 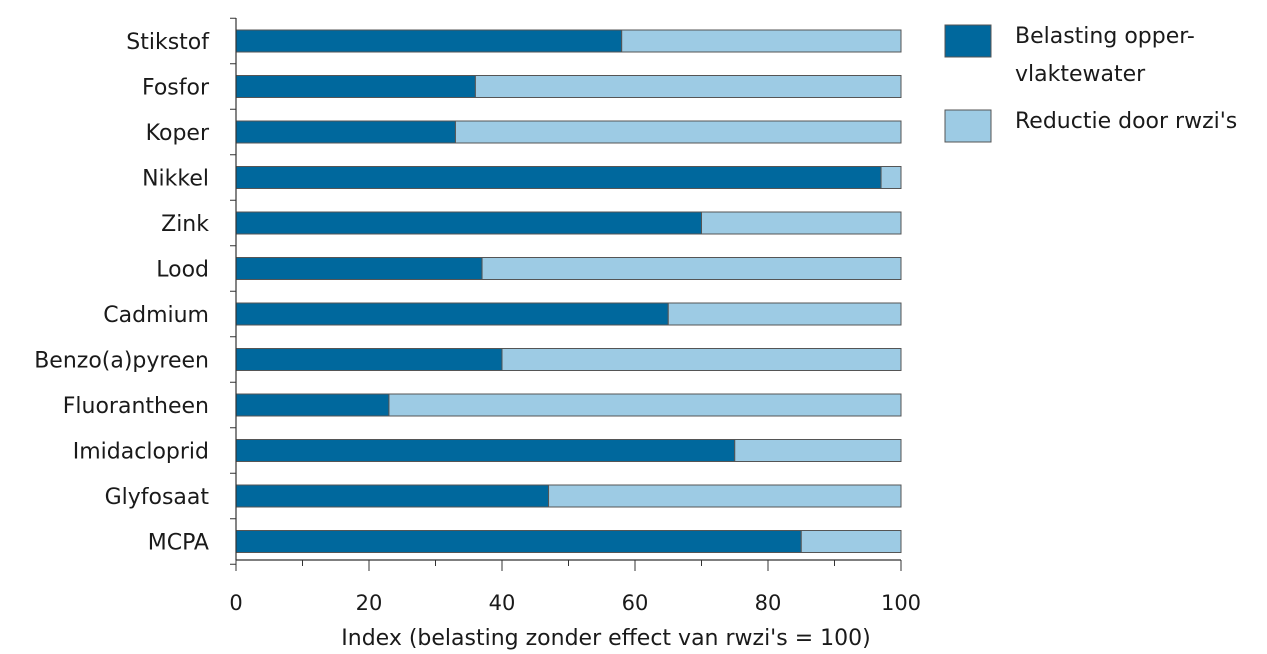 I want to click on category-label-benzo-a-pyreen: Benzo(a)pyreen, so click(x=121, y=361).